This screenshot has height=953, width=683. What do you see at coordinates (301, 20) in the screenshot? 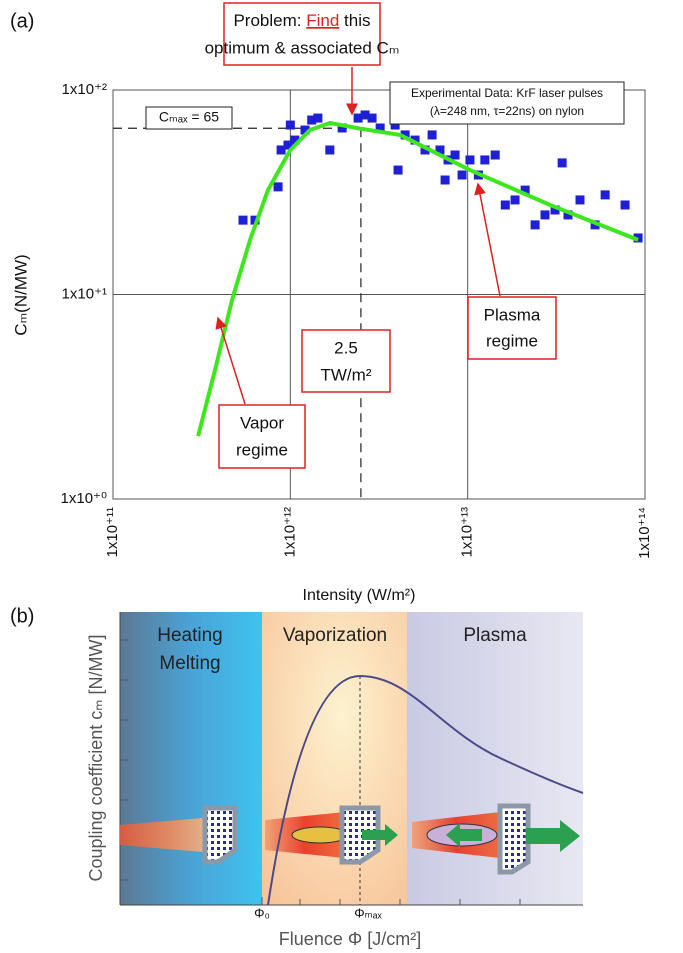
I see `problem-text: Problem: Find this` at bounding box center [301, 20].